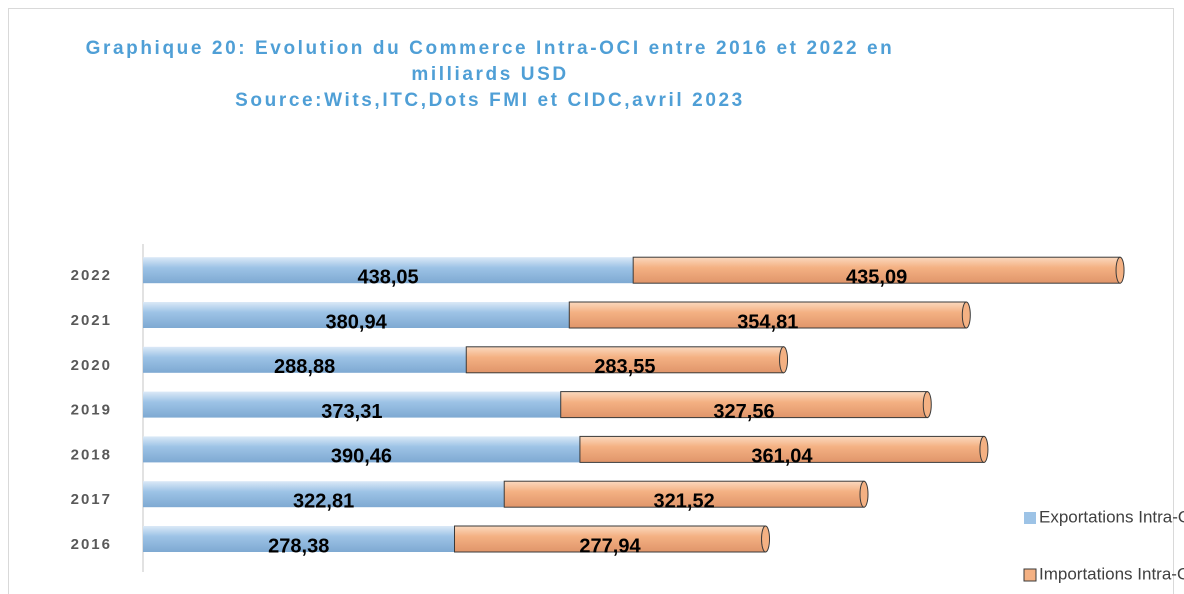  Describe the element at coordinates (1111, 516) in the screenshot. I see `legend-label: Exportations Intra-OCI` at that location.